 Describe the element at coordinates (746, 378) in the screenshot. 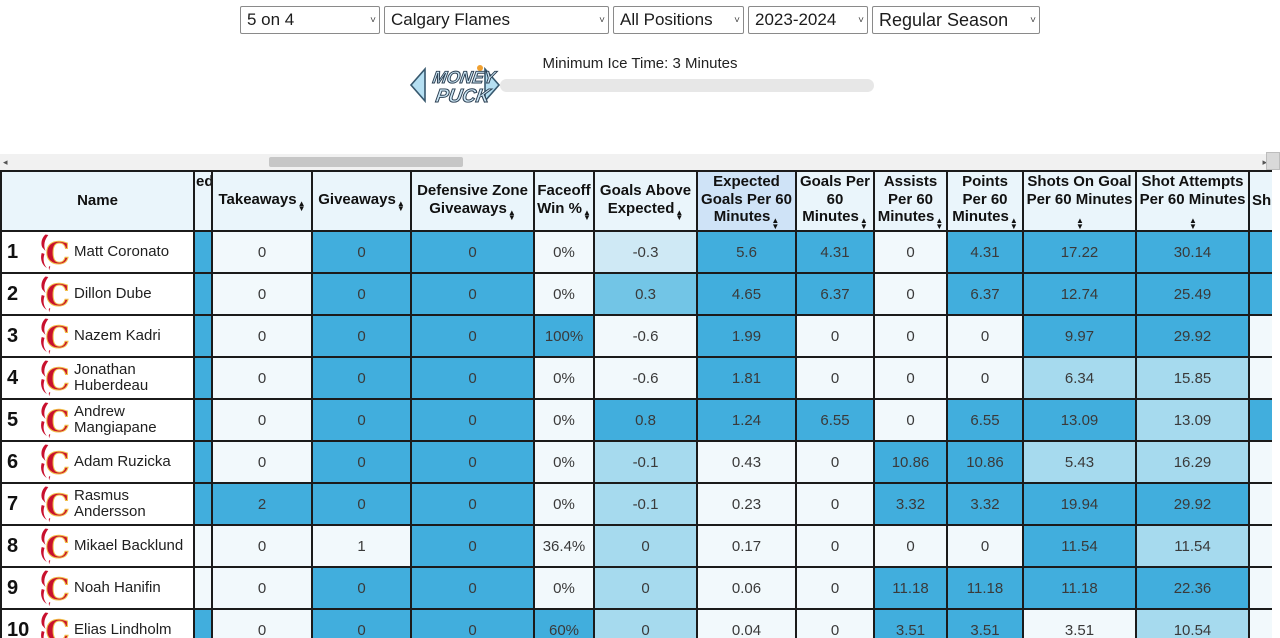

I see `stat-expected-goals-per-60: 1.81` at that location.